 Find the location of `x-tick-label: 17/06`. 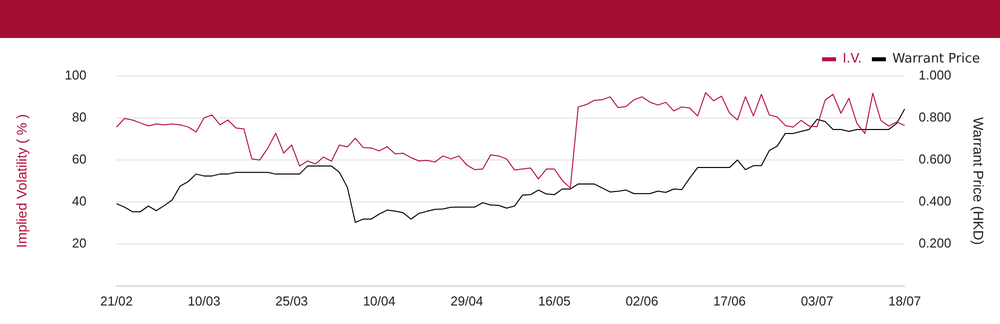

x-tick-label: 17/06 is located at coordinates (729, 301).